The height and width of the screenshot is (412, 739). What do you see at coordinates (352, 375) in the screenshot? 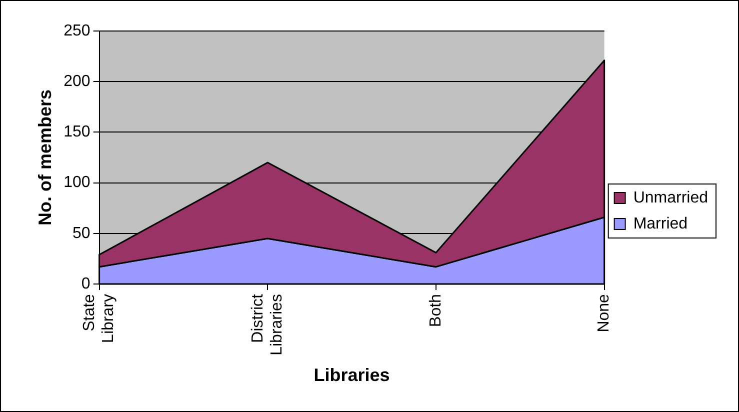
I see `x-axis-title: Libraries` at bounding box center [352, 375].